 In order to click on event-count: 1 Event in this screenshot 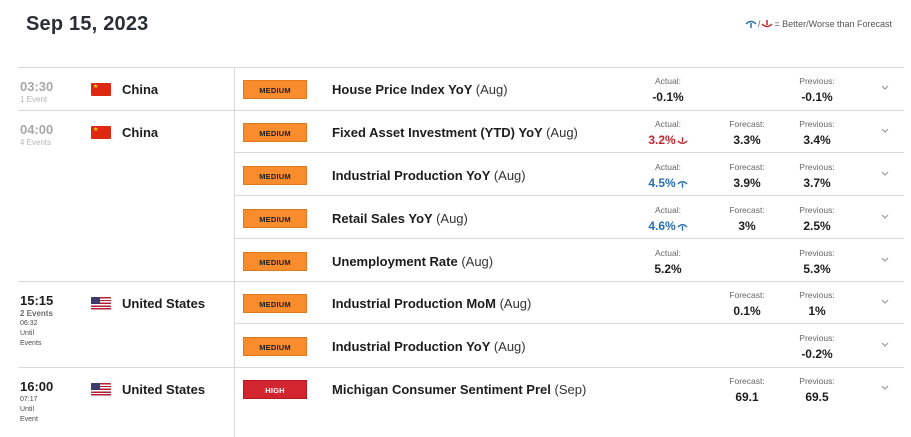, I will do `click(34, 99)`.